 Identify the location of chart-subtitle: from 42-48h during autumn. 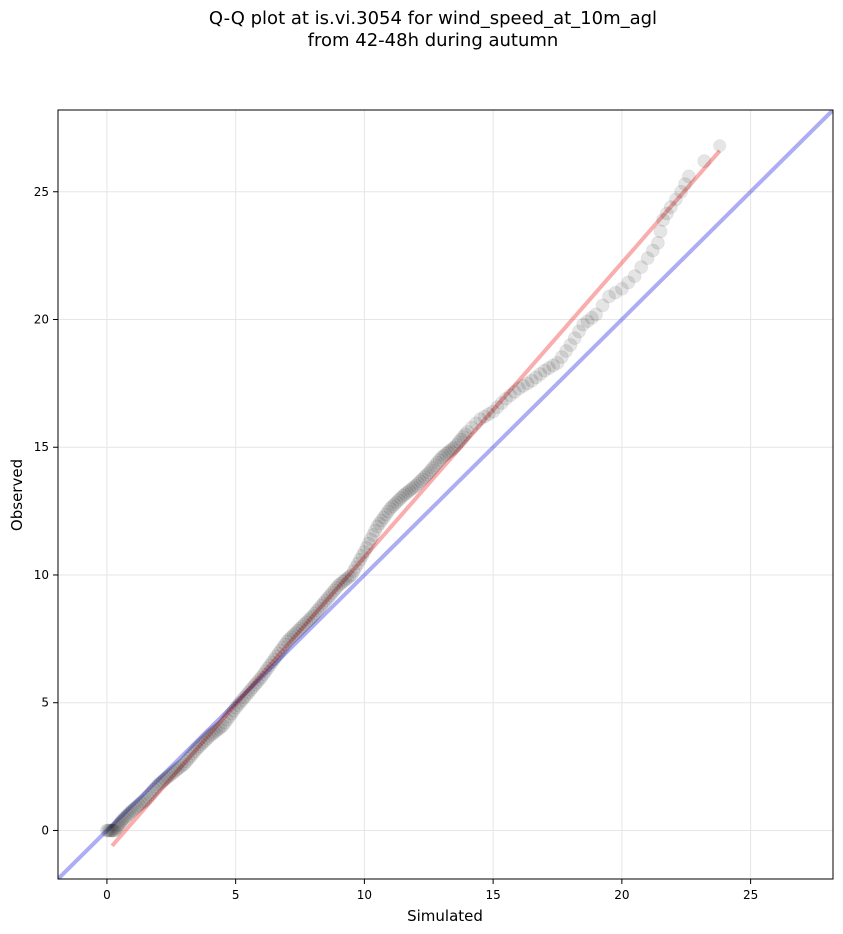
(433, 40).